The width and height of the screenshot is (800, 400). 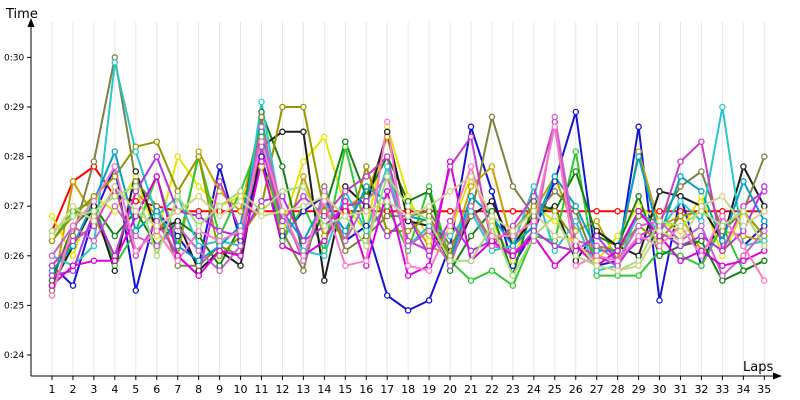 What do you see at coordinates (303, 389) in the screenshot?
I see `x-tick-label-13: 13` at bounding box center [303, 389].